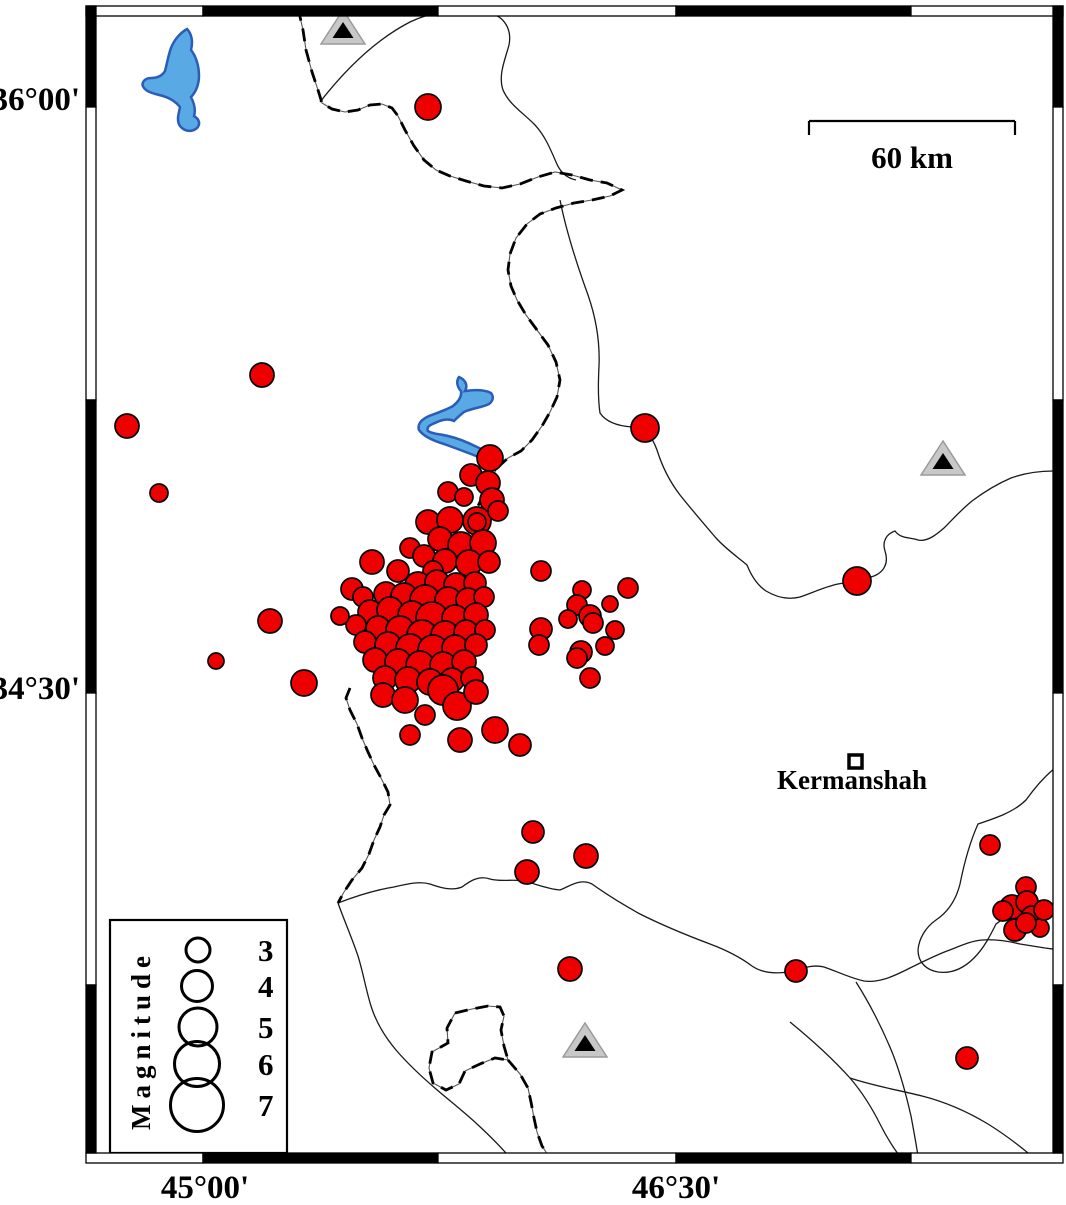 The width and height of the screenshot is (1066, 1205). I want to click on legend-magnitude-label: 6, so click(266, 1064).